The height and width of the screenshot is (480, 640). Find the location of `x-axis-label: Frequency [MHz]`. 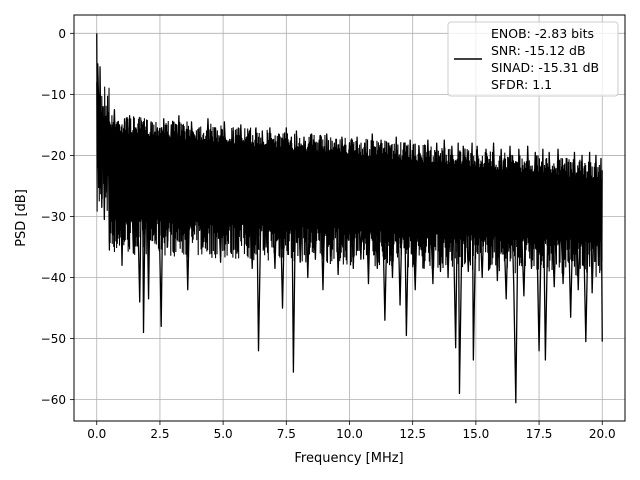

x-axis-label: Frequency [MHz] is located at coordinates (348, 458).